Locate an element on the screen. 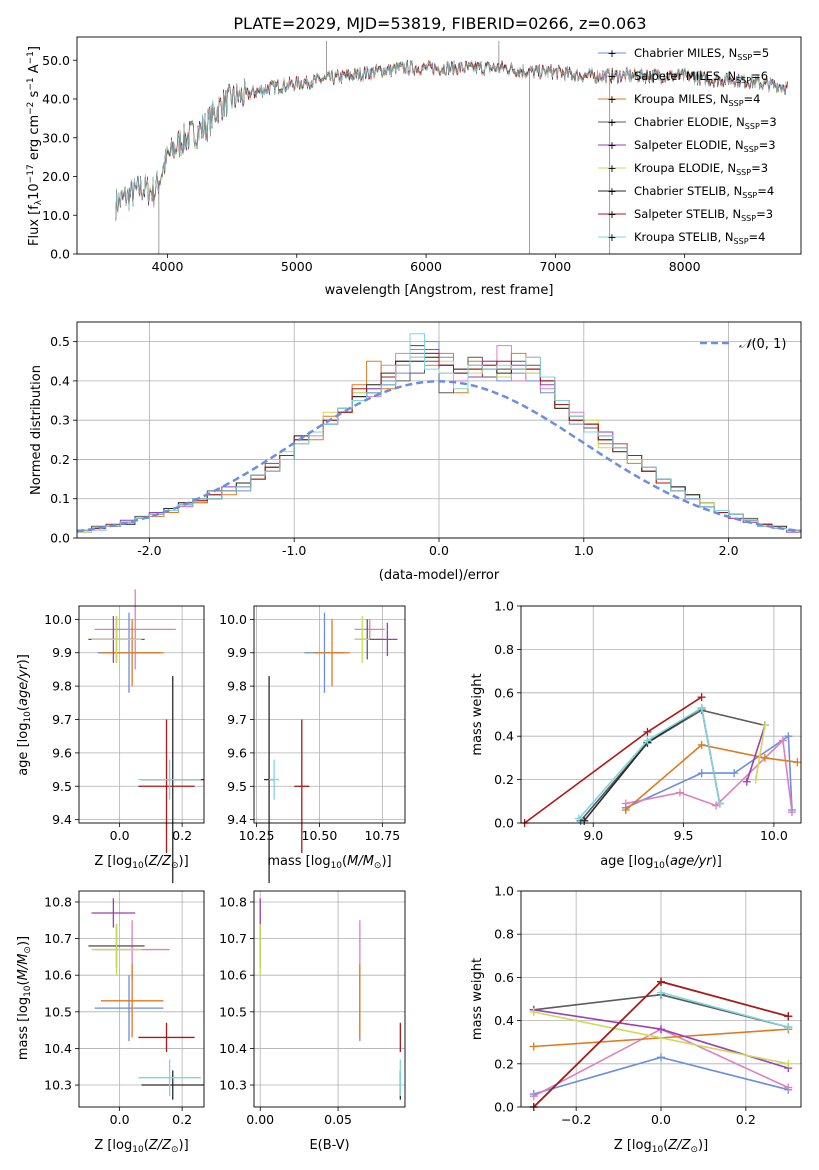 The width and height of the screenshot is (819, 1170). x-tick-label: 9.0 is located at coordinates (593, 835).